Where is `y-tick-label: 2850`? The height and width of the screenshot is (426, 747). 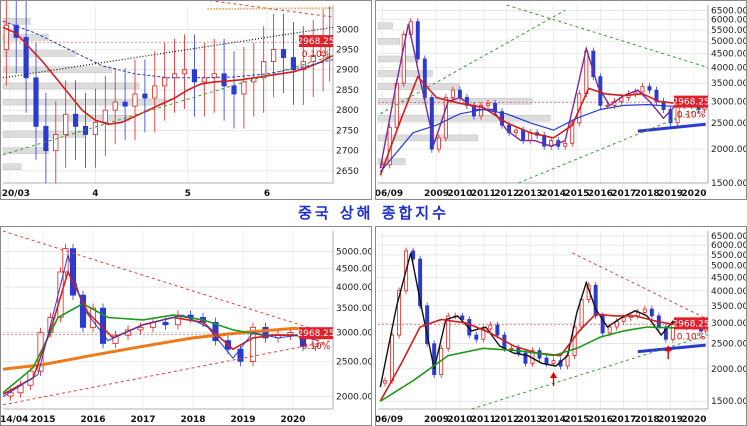
y-tick-label: 2850 is located at coordinates (347, 91).